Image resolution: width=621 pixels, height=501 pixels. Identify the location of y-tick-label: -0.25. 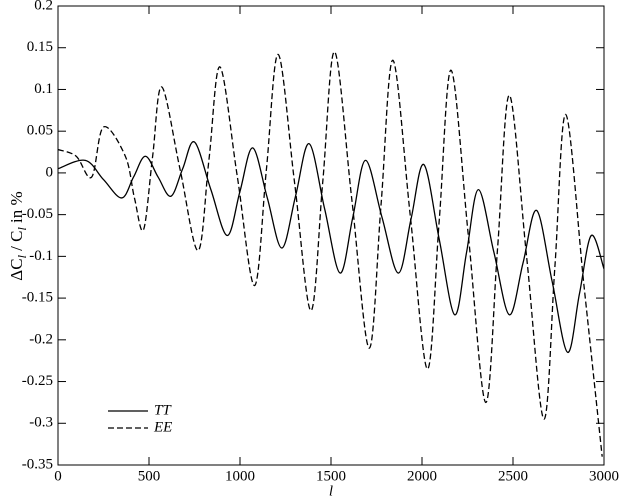
(37, 381).